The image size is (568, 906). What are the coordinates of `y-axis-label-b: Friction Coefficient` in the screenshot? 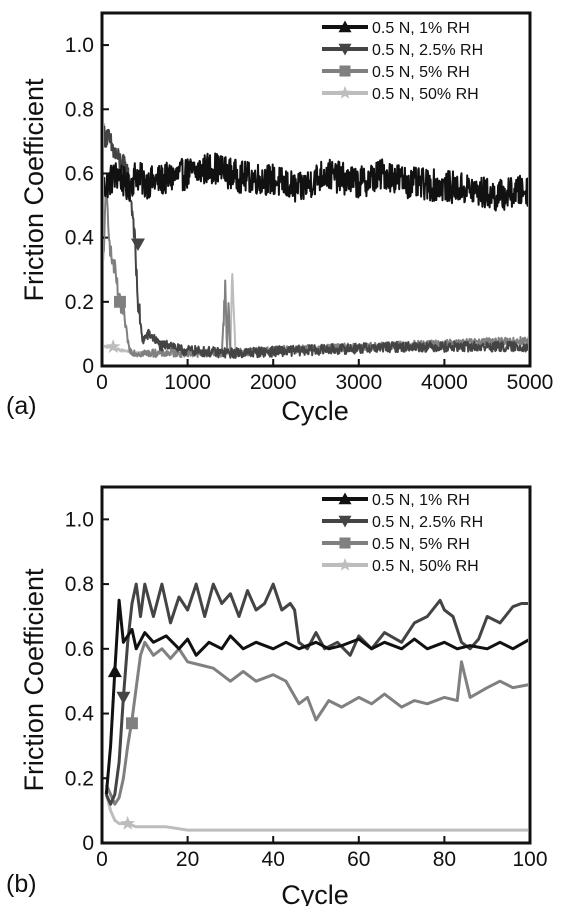 It's located at (34, 680).